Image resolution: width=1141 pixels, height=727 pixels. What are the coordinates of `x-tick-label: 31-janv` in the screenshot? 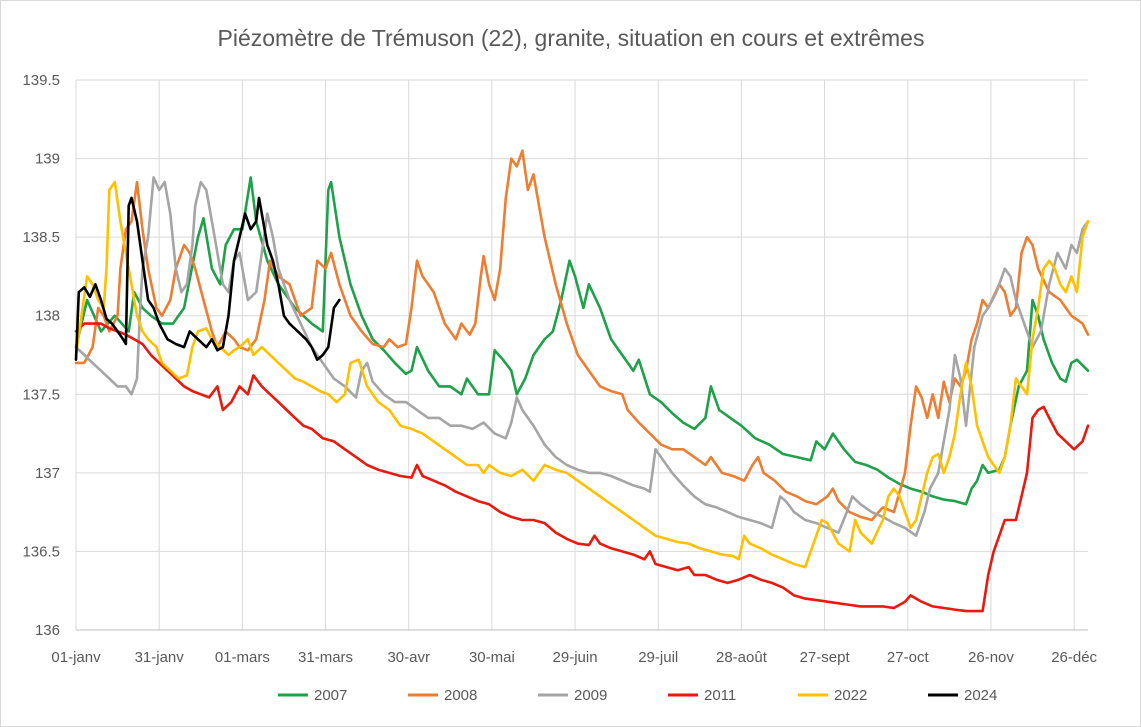 It's located at (160, 657).